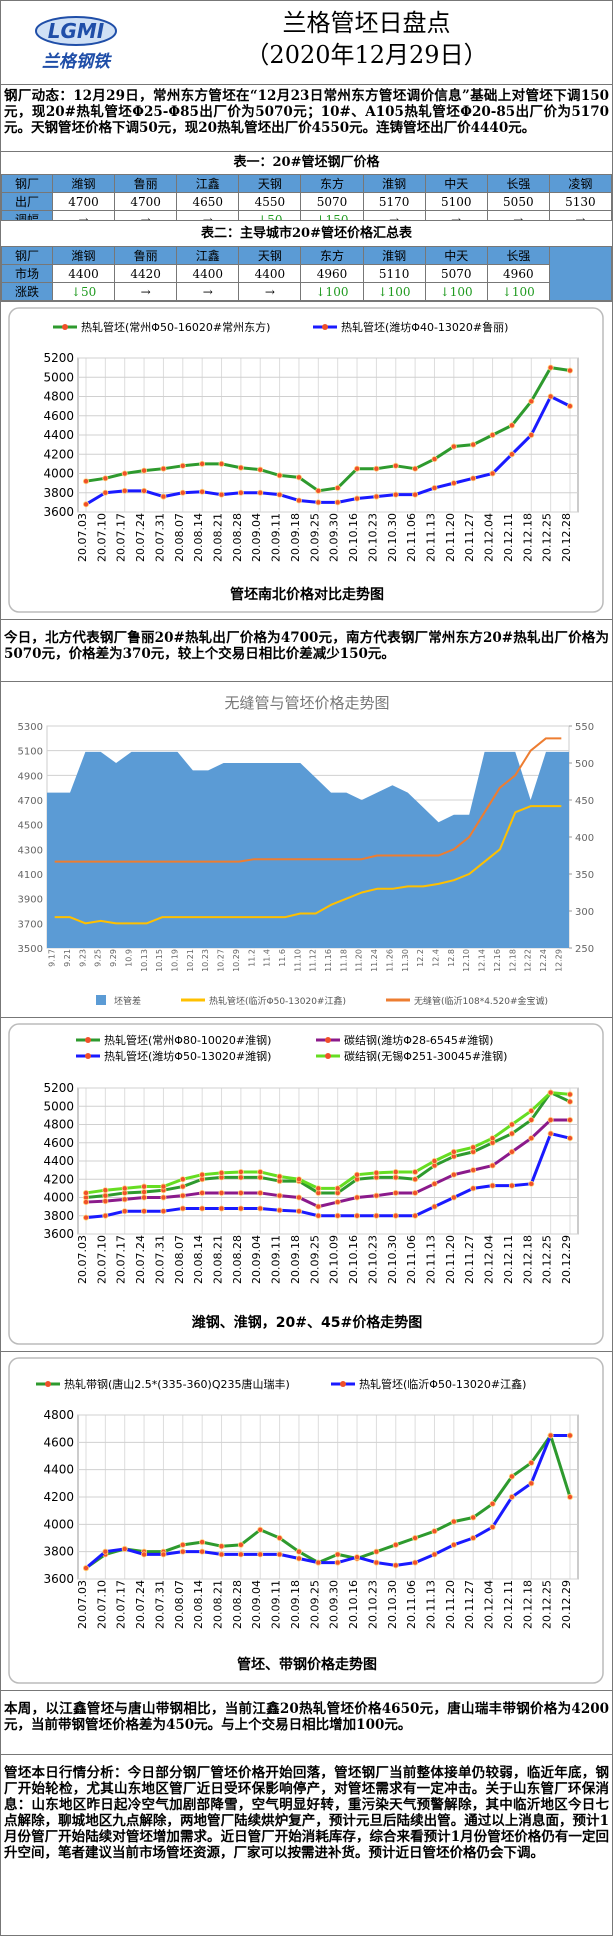  I want to click on y-tick-label: 5000, so click(58, 1106).